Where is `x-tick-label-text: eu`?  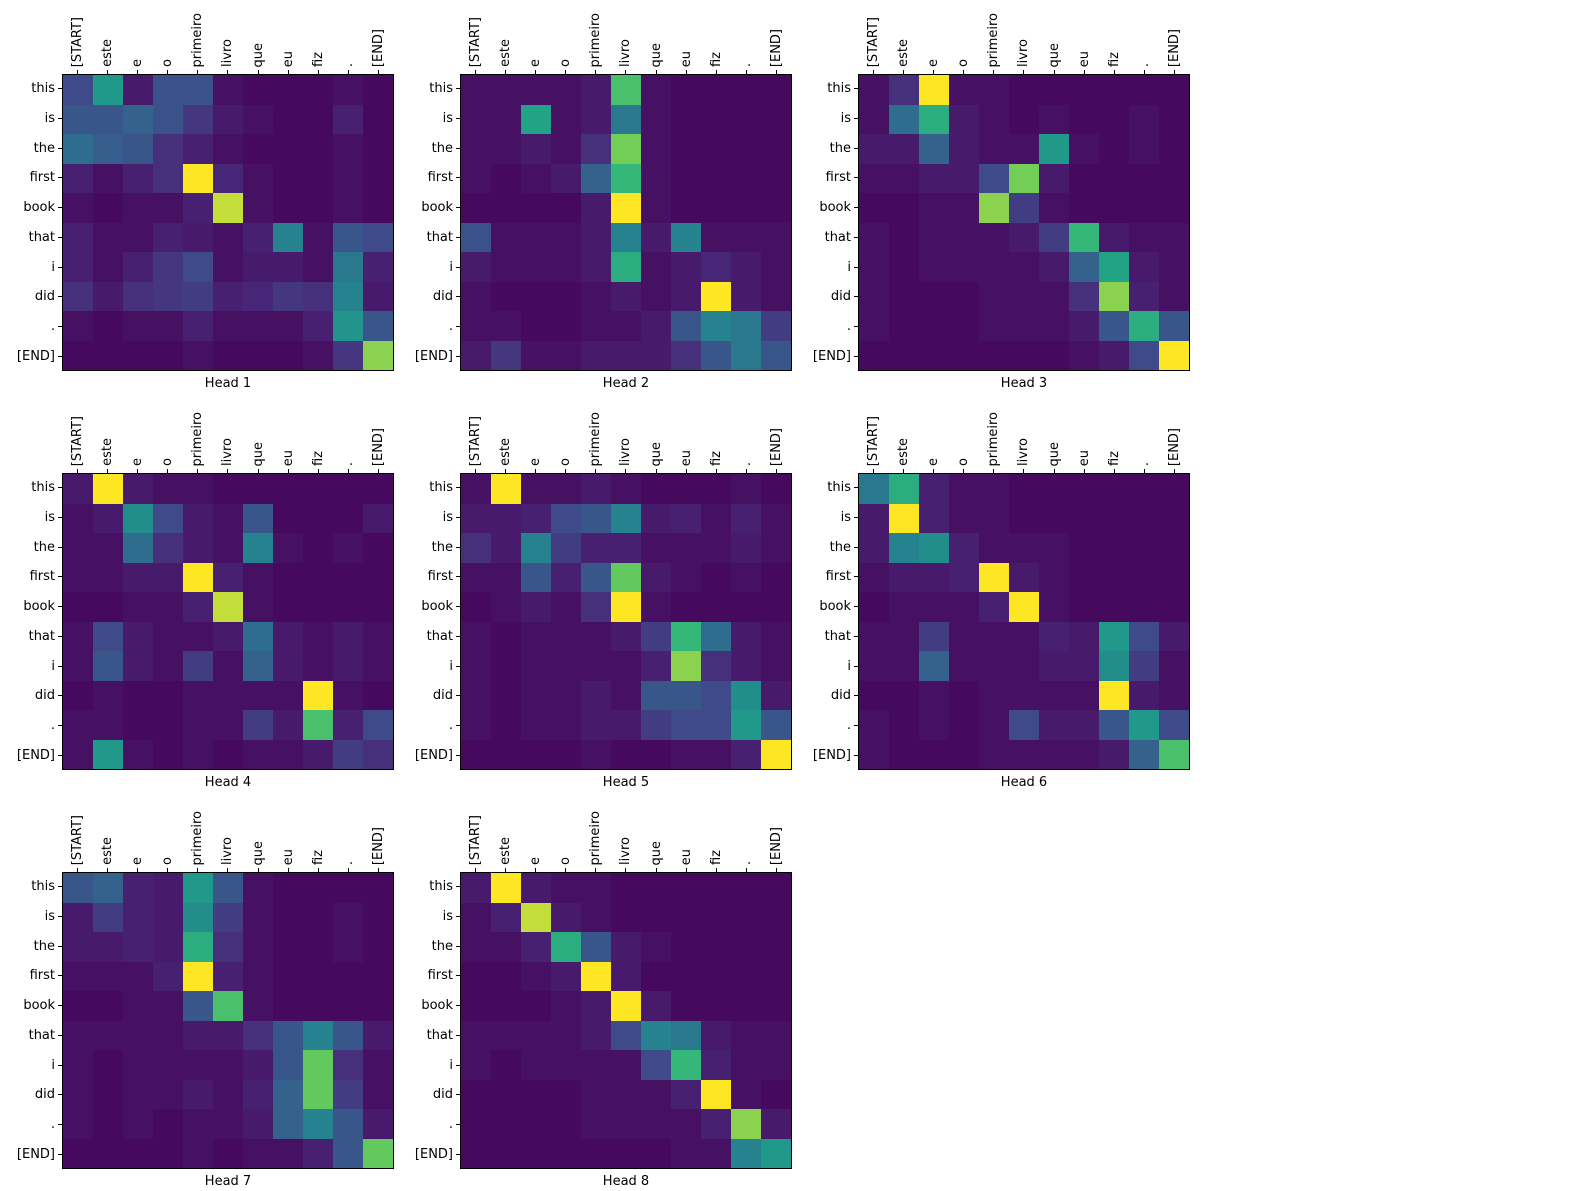 x-tick-label-text: eu is located at coordinates (288, 457).